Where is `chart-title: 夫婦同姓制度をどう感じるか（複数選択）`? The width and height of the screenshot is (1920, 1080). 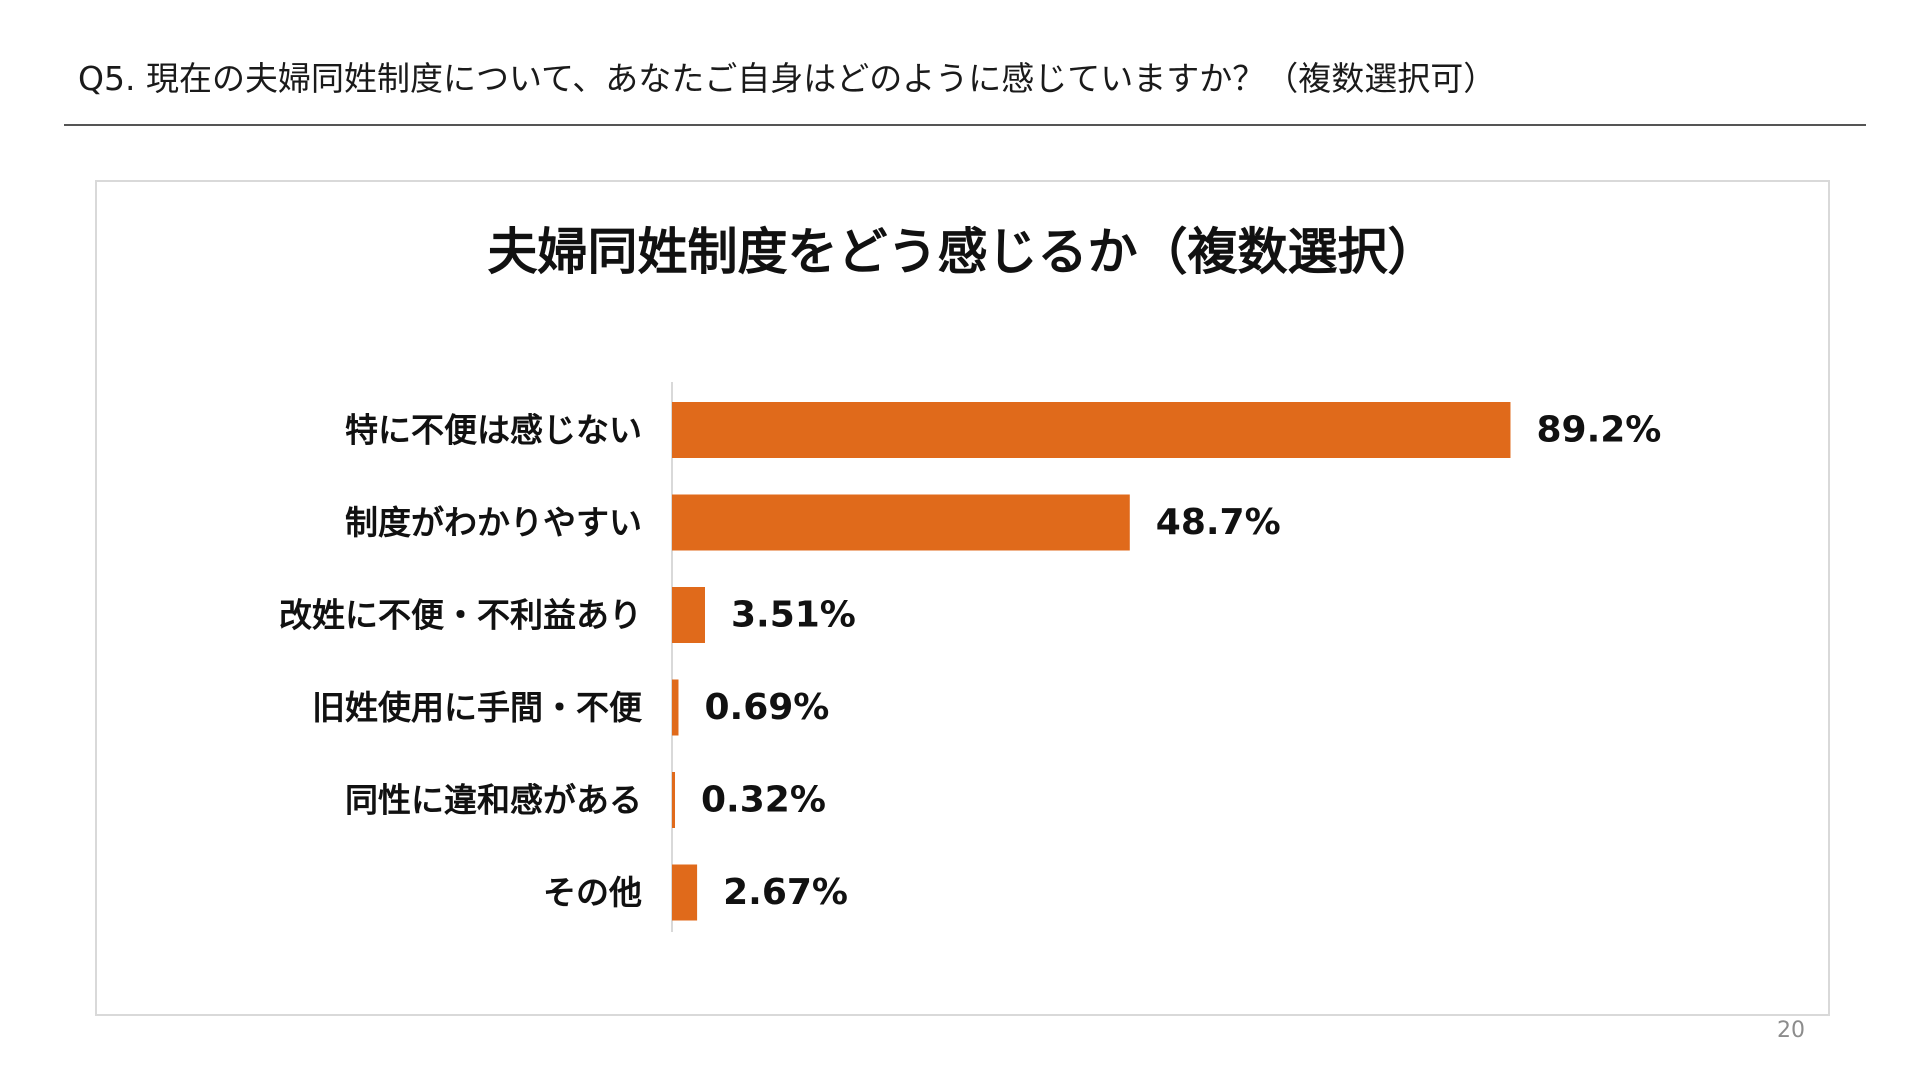
chart-title: 夫婦同姓制度をどう感じるか（複数選択） is located at coordinates (962, 252).